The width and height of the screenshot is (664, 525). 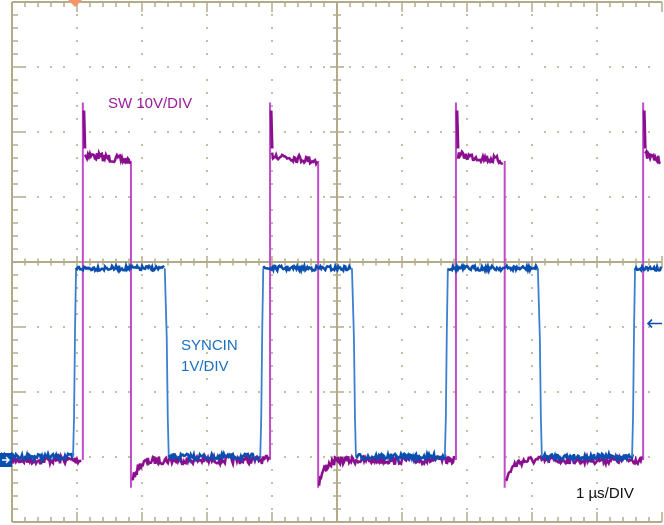 What do you see at coordinates (605, 493) in the screenshot?
I see `timebase-label: 1 µs/DIV` at bounding box center [605, 493].